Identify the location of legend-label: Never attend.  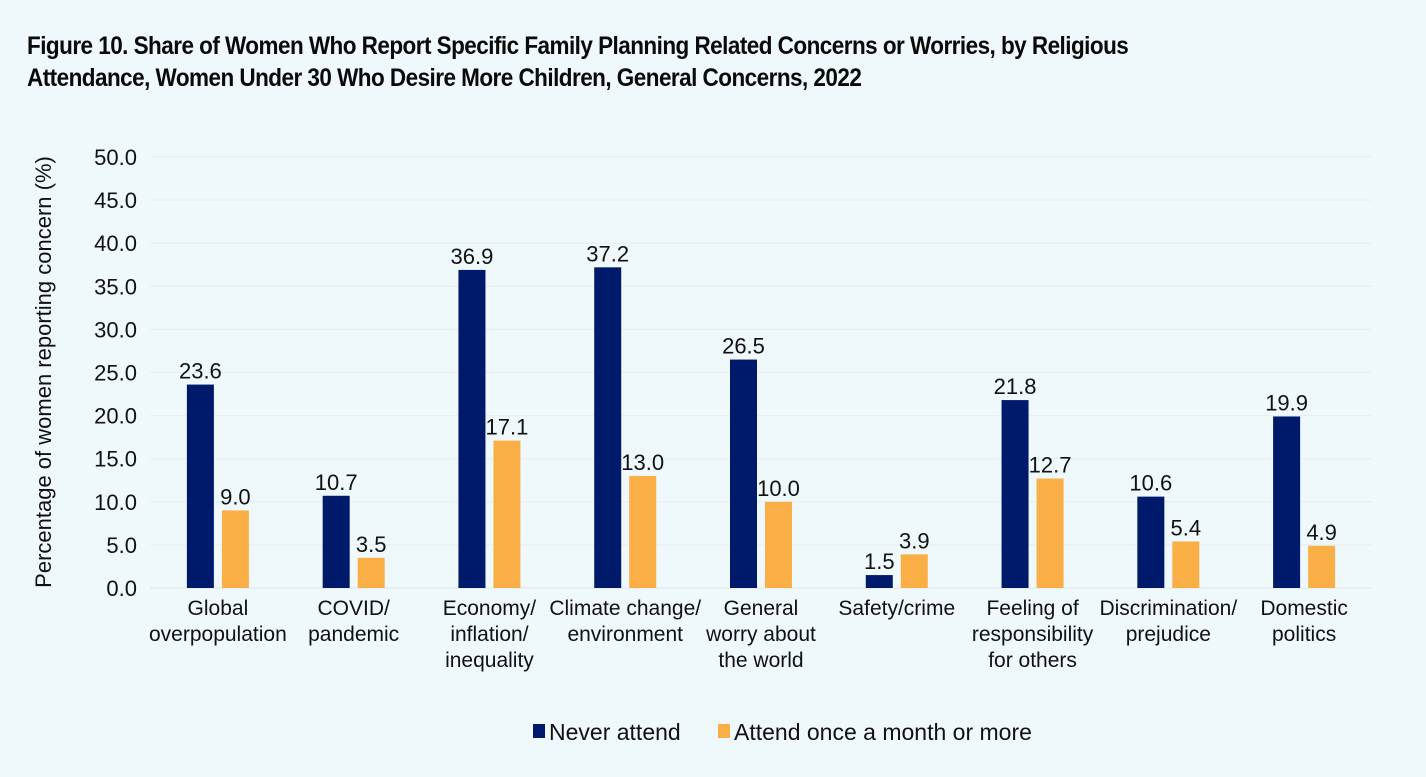
(615, 732).